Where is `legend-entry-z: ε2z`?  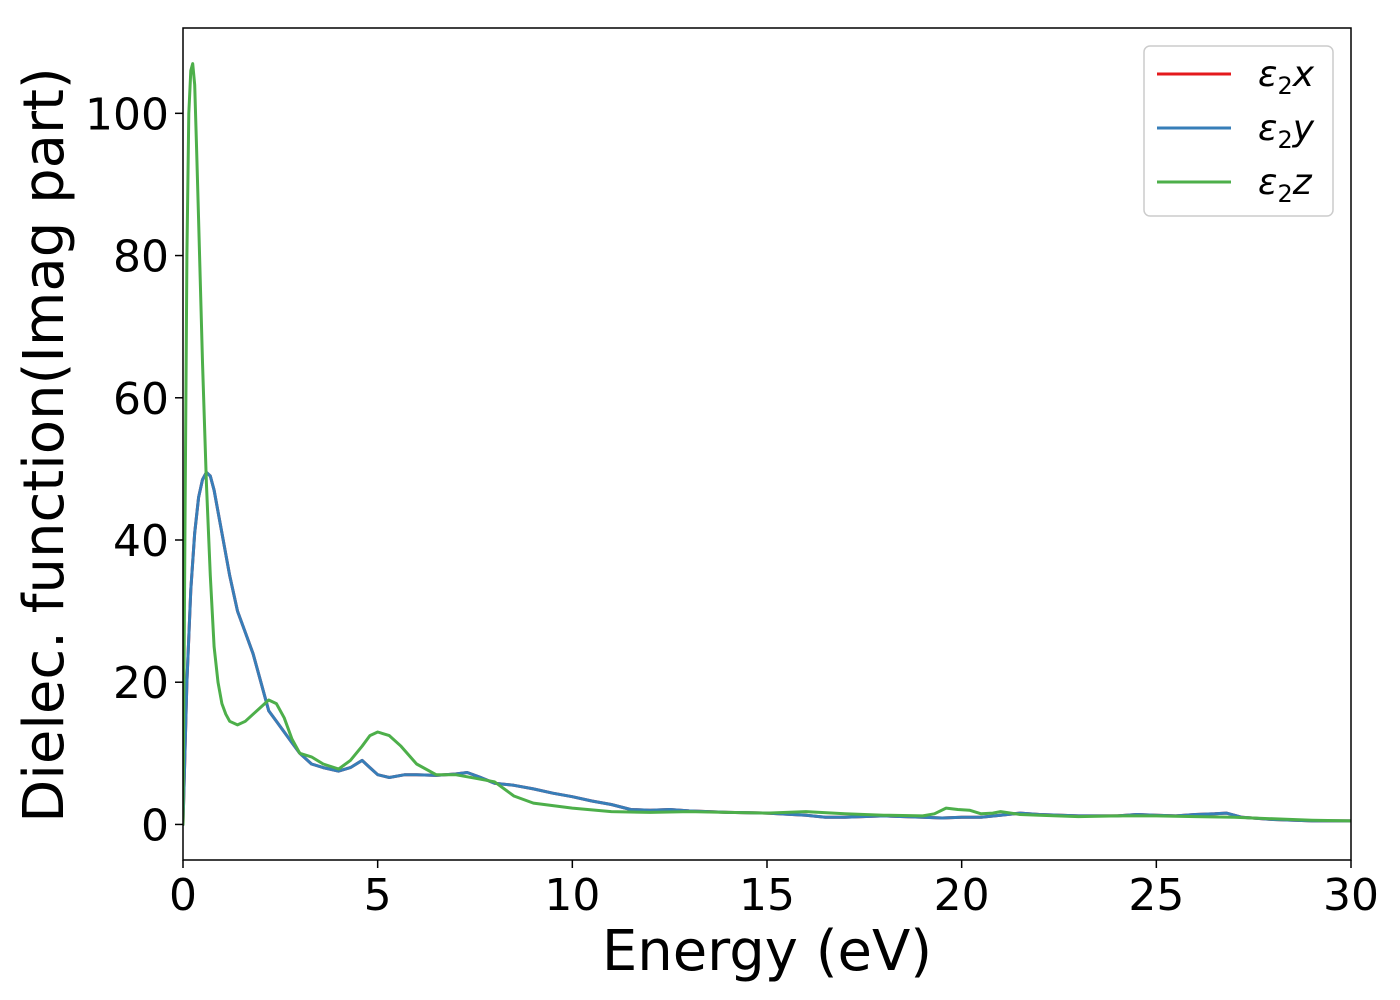
legend-entry-z: ε2z is located at coordinates (1285, 185).